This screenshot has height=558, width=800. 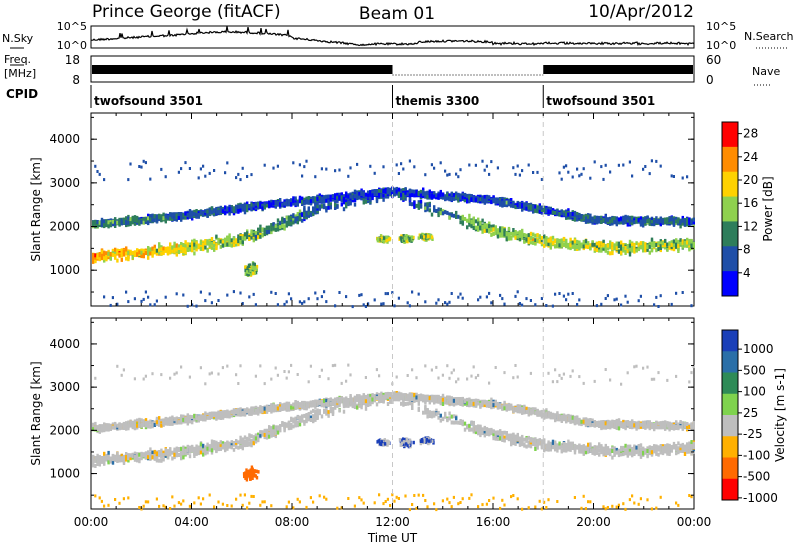 What do you see at coordinates (754, 392) in the screenshot?
I see `colorbar-tick-label: 100` at bounding box center [754, 392].